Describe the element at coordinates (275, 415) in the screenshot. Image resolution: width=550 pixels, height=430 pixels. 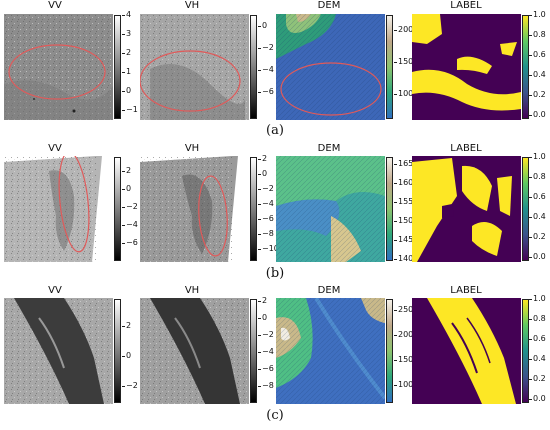
I see `caption-c: (c)` at that location.